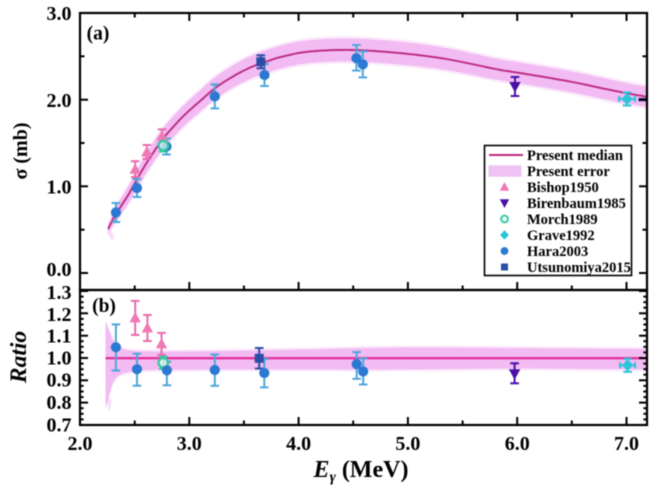 This screenshot has width=651, height=488. What do you see at coordinates (561, 236) in the screenshot?
I see `svg-text: Grave1992` at bounding box center [561, 236].